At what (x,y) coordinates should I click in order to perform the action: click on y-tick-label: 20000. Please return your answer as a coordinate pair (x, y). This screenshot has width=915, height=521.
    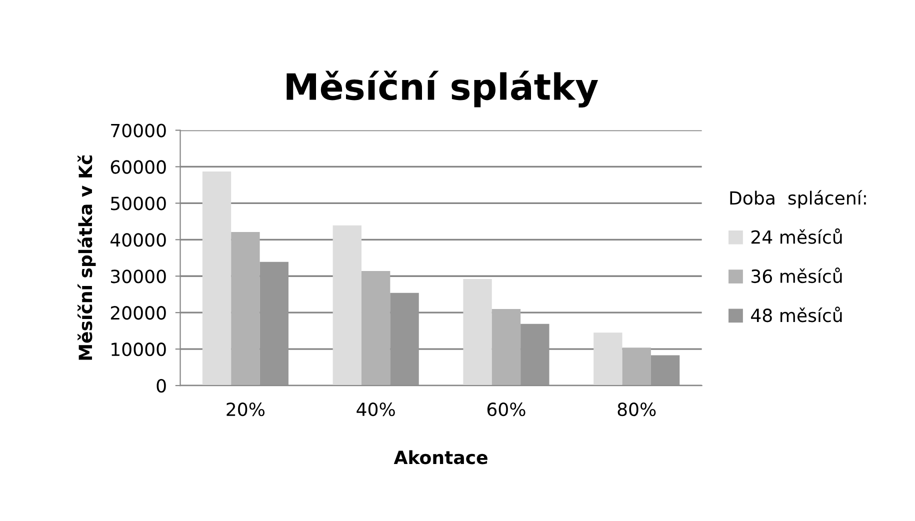
    Looking at the image, I should click on (138, 313).